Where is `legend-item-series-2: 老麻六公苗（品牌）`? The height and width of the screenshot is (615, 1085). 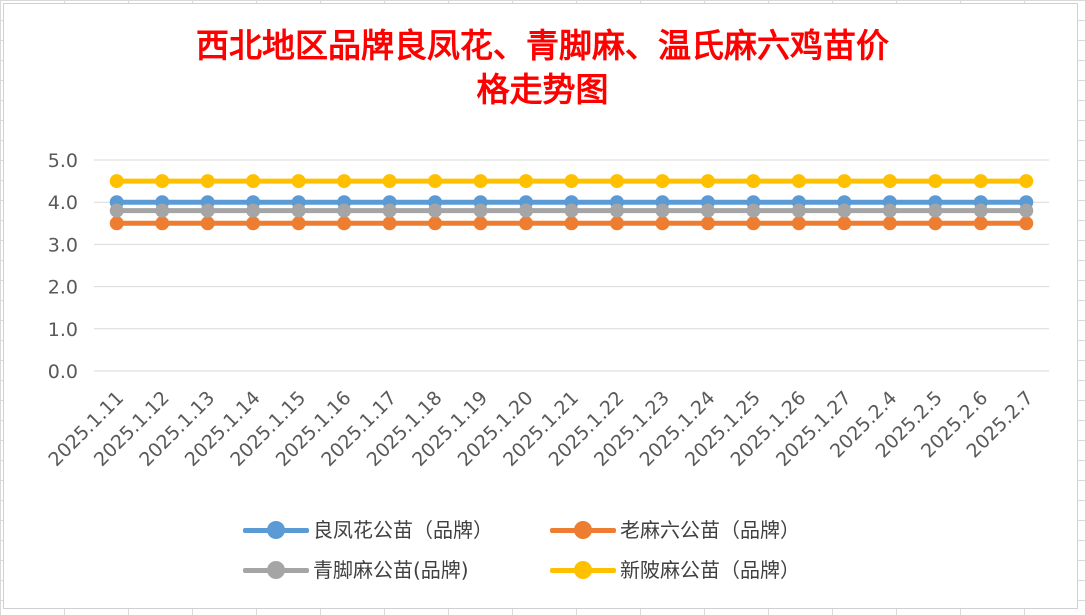 legend-item-series-2: 老麻六公苗（品牌） is located at coordinates (675, 530).